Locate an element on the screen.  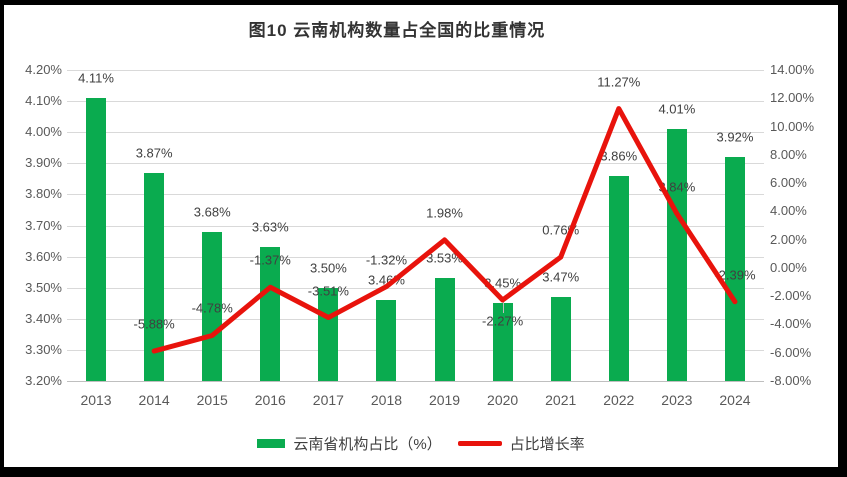
y-axis-tick-label: 3.90% is located at coordinates (43, 163).